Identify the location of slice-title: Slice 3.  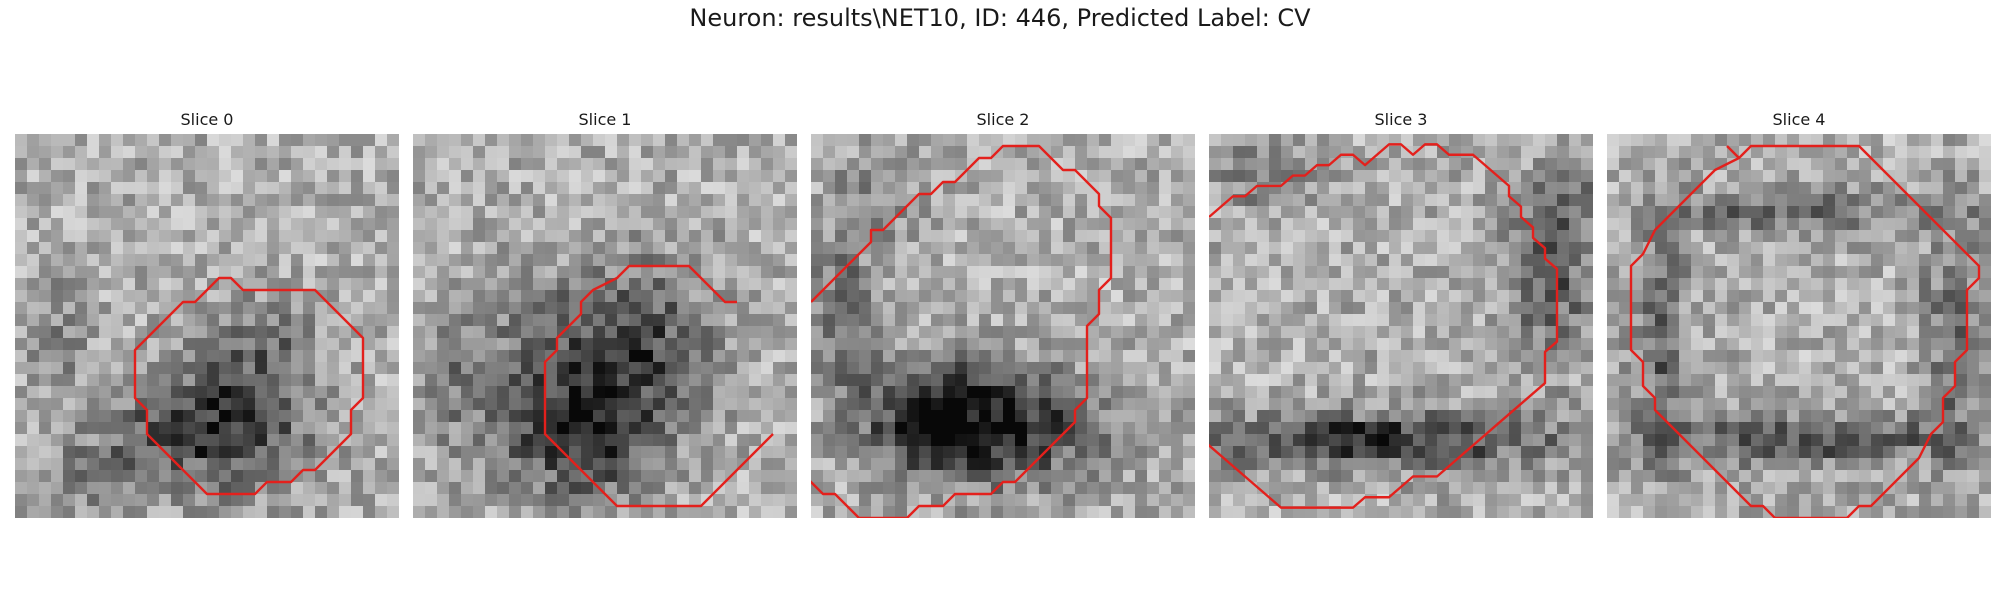
(1401, 119).